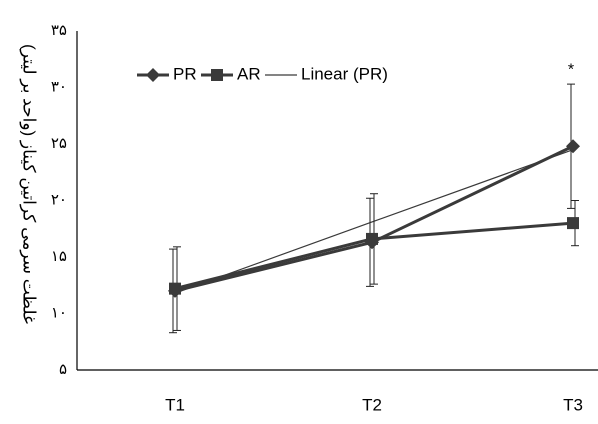  What do you see at coordinates (59, 199) in the screenshot?
I see `y-tick-label: ۲۰` at bounding box center [59, 199].